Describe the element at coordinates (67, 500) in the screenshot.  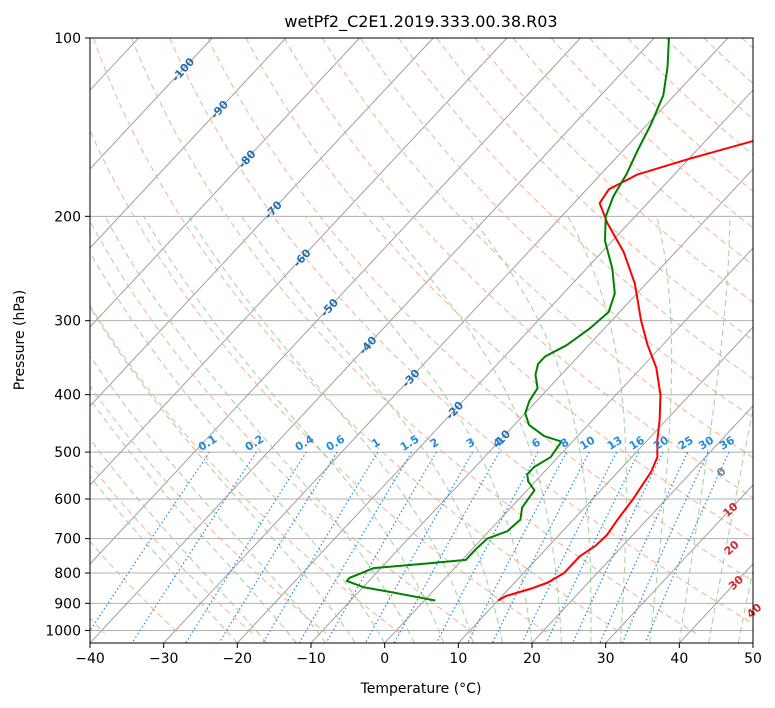
I see `y-tick-label: 600` at that location.